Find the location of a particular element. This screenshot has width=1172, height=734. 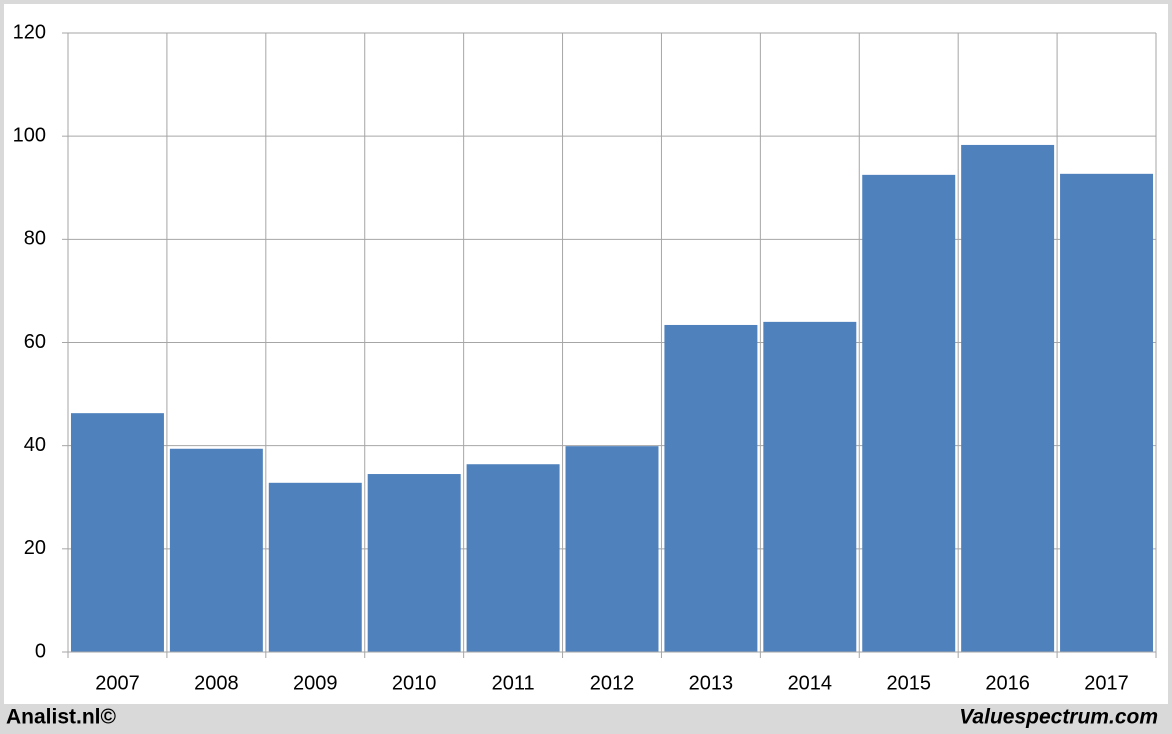

x-tick-label: 2014 is located at coordinates (810, 683).